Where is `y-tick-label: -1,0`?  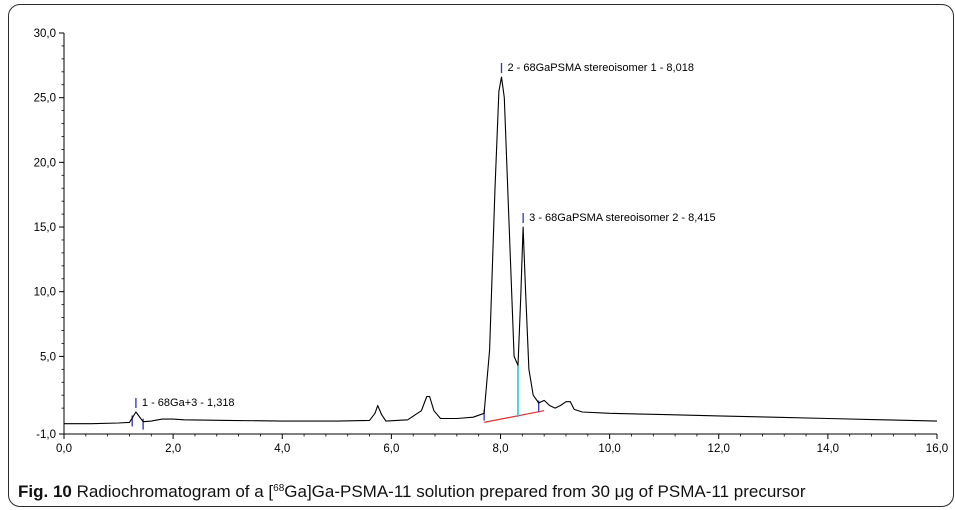 y-tick-label: -1,0 is located at coordinates (46, 435).